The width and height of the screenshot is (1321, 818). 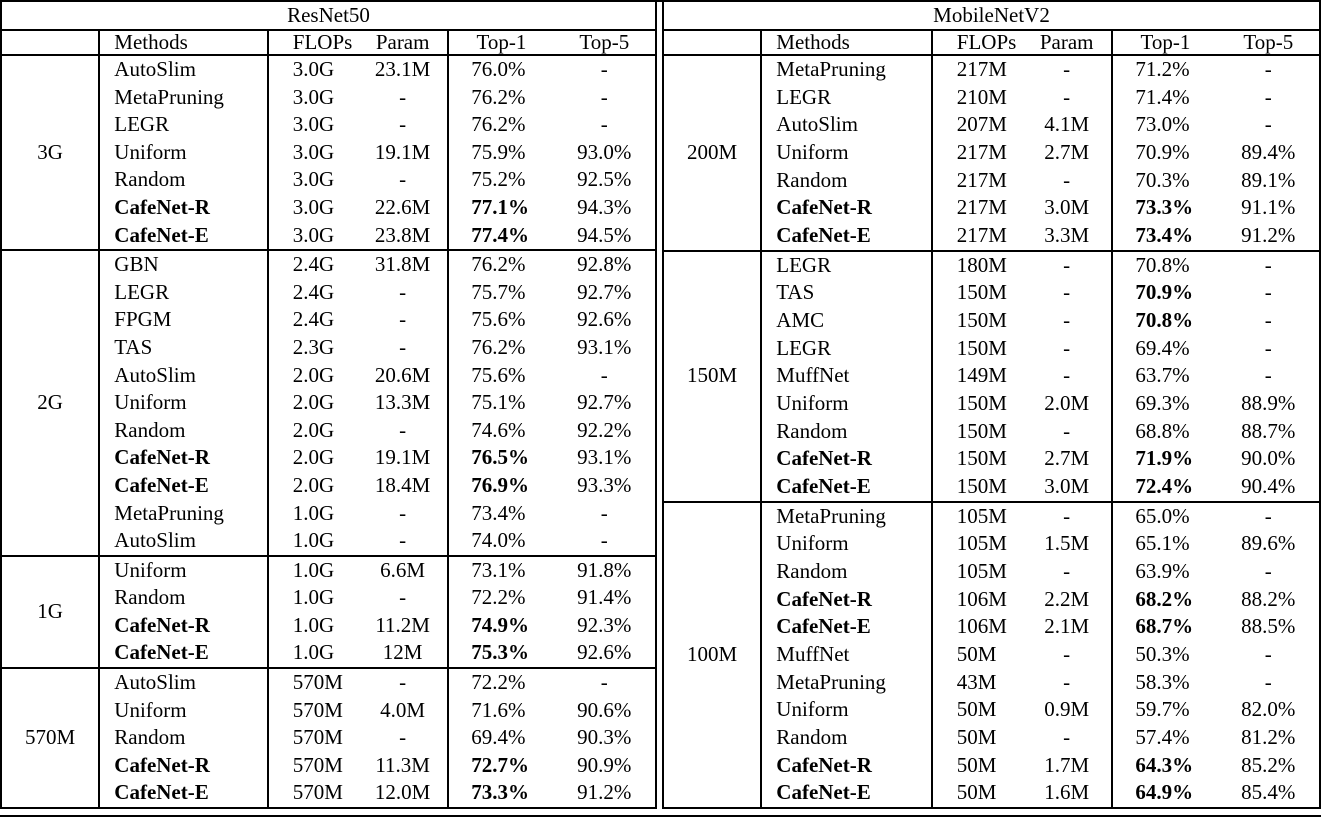 What do you see at coordinates (404, 710) in the screenshot?
I see `param-cell: 4.0M` at bounding box center [404, 710].